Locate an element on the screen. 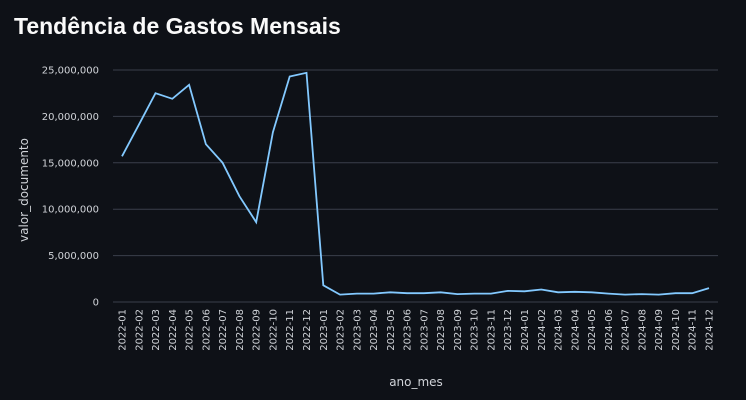  x-tick-label: 2024-03 is located at coordinates (559, 330).